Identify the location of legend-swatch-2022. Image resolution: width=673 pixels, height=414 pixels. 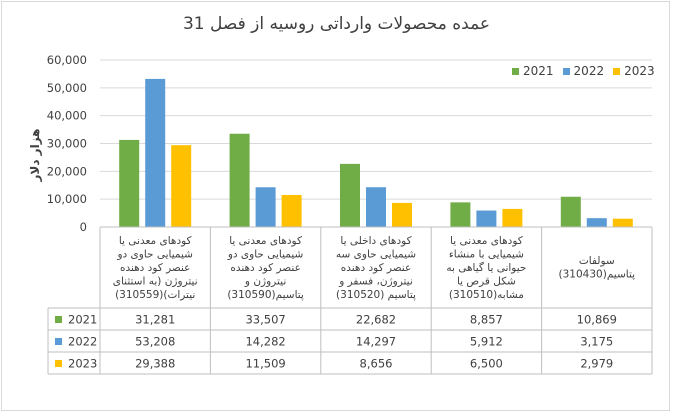
(566, 71).